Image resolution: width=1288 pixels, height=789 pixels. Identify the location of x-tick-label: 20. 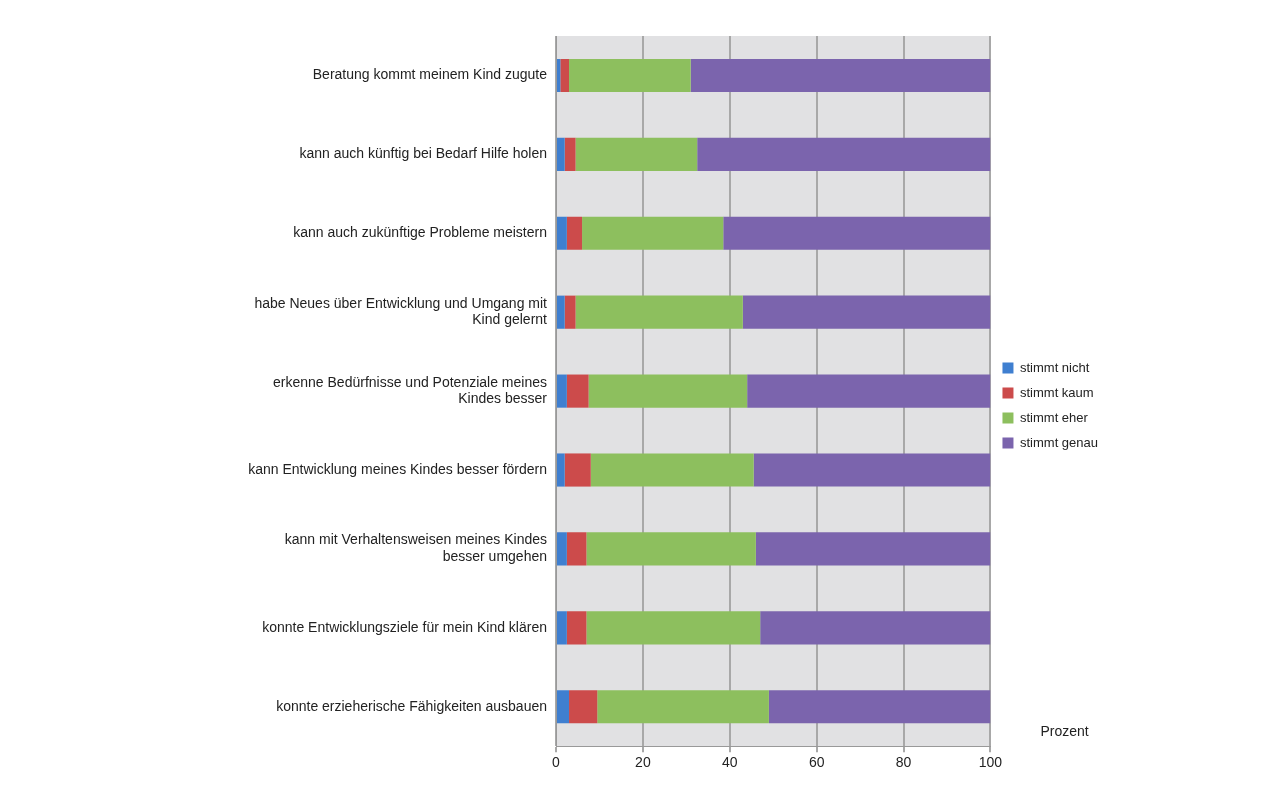
(643, 762).